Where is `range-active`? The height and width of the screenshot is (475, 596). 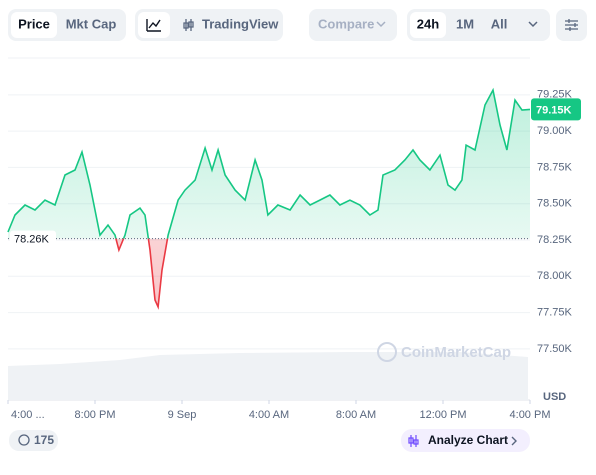 range-active is located at coordinates (428, 25).